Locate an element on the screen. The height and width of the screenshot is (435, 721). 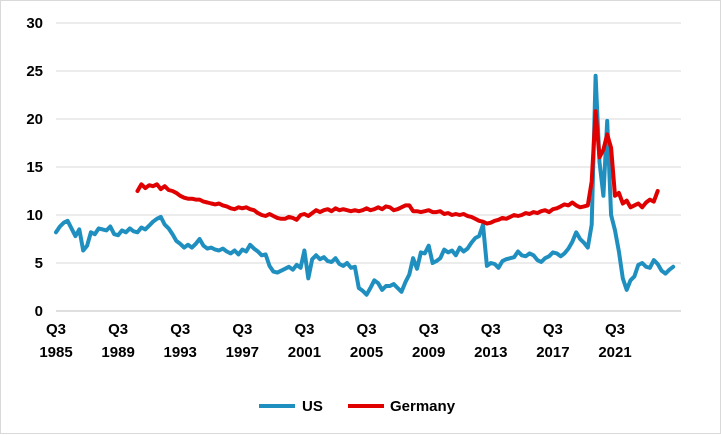
y-tick-label: 10 is located at coordinates (34, 215).